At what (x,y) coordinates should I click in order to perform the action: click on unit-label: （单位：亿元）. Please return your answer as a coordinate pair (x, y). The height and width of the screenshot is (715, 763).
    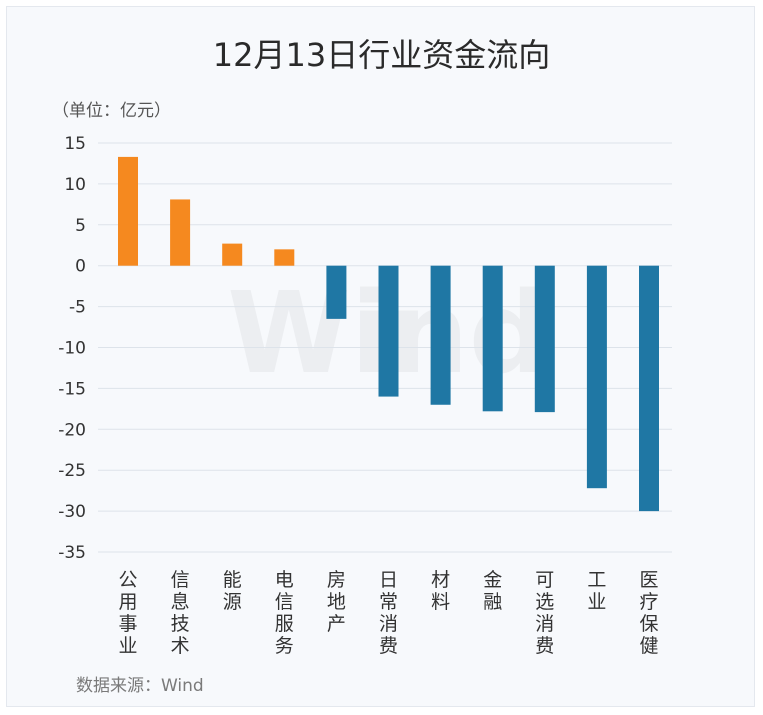
    Looking at the image, I should click on (111, 111).